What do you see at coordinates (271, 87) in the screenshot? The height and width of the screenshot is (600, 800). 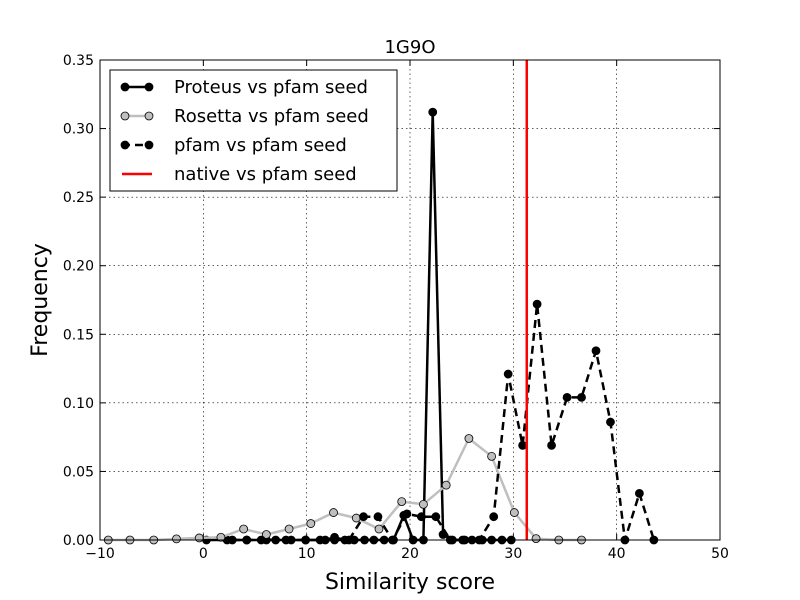 I see `legend-label-0: Proteus vs pfam seed` at bounding box center [271, 87].